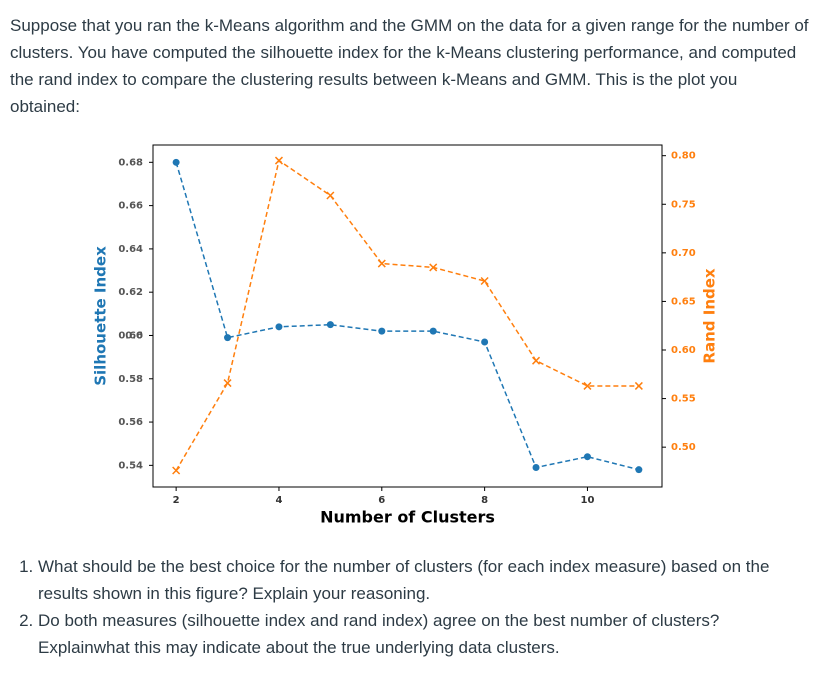 The width and height of the screenshot is (819, 684). Describe the element at coordinates (130, 206) in the screenshot. I see `y-tick-label: 0.66` at that location.